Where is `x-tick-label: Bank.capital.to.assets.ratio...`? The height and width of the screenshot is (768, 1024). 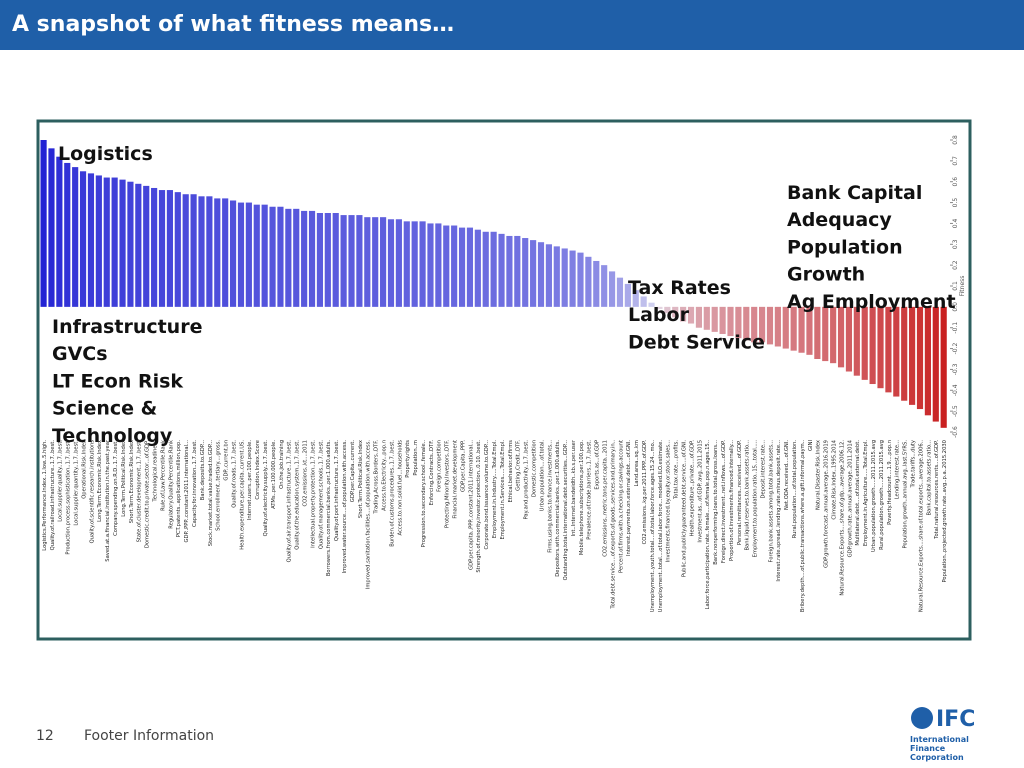 x-tick-label: Bank.capital.to.assets.ratio... is located at coordinates (929, 478).